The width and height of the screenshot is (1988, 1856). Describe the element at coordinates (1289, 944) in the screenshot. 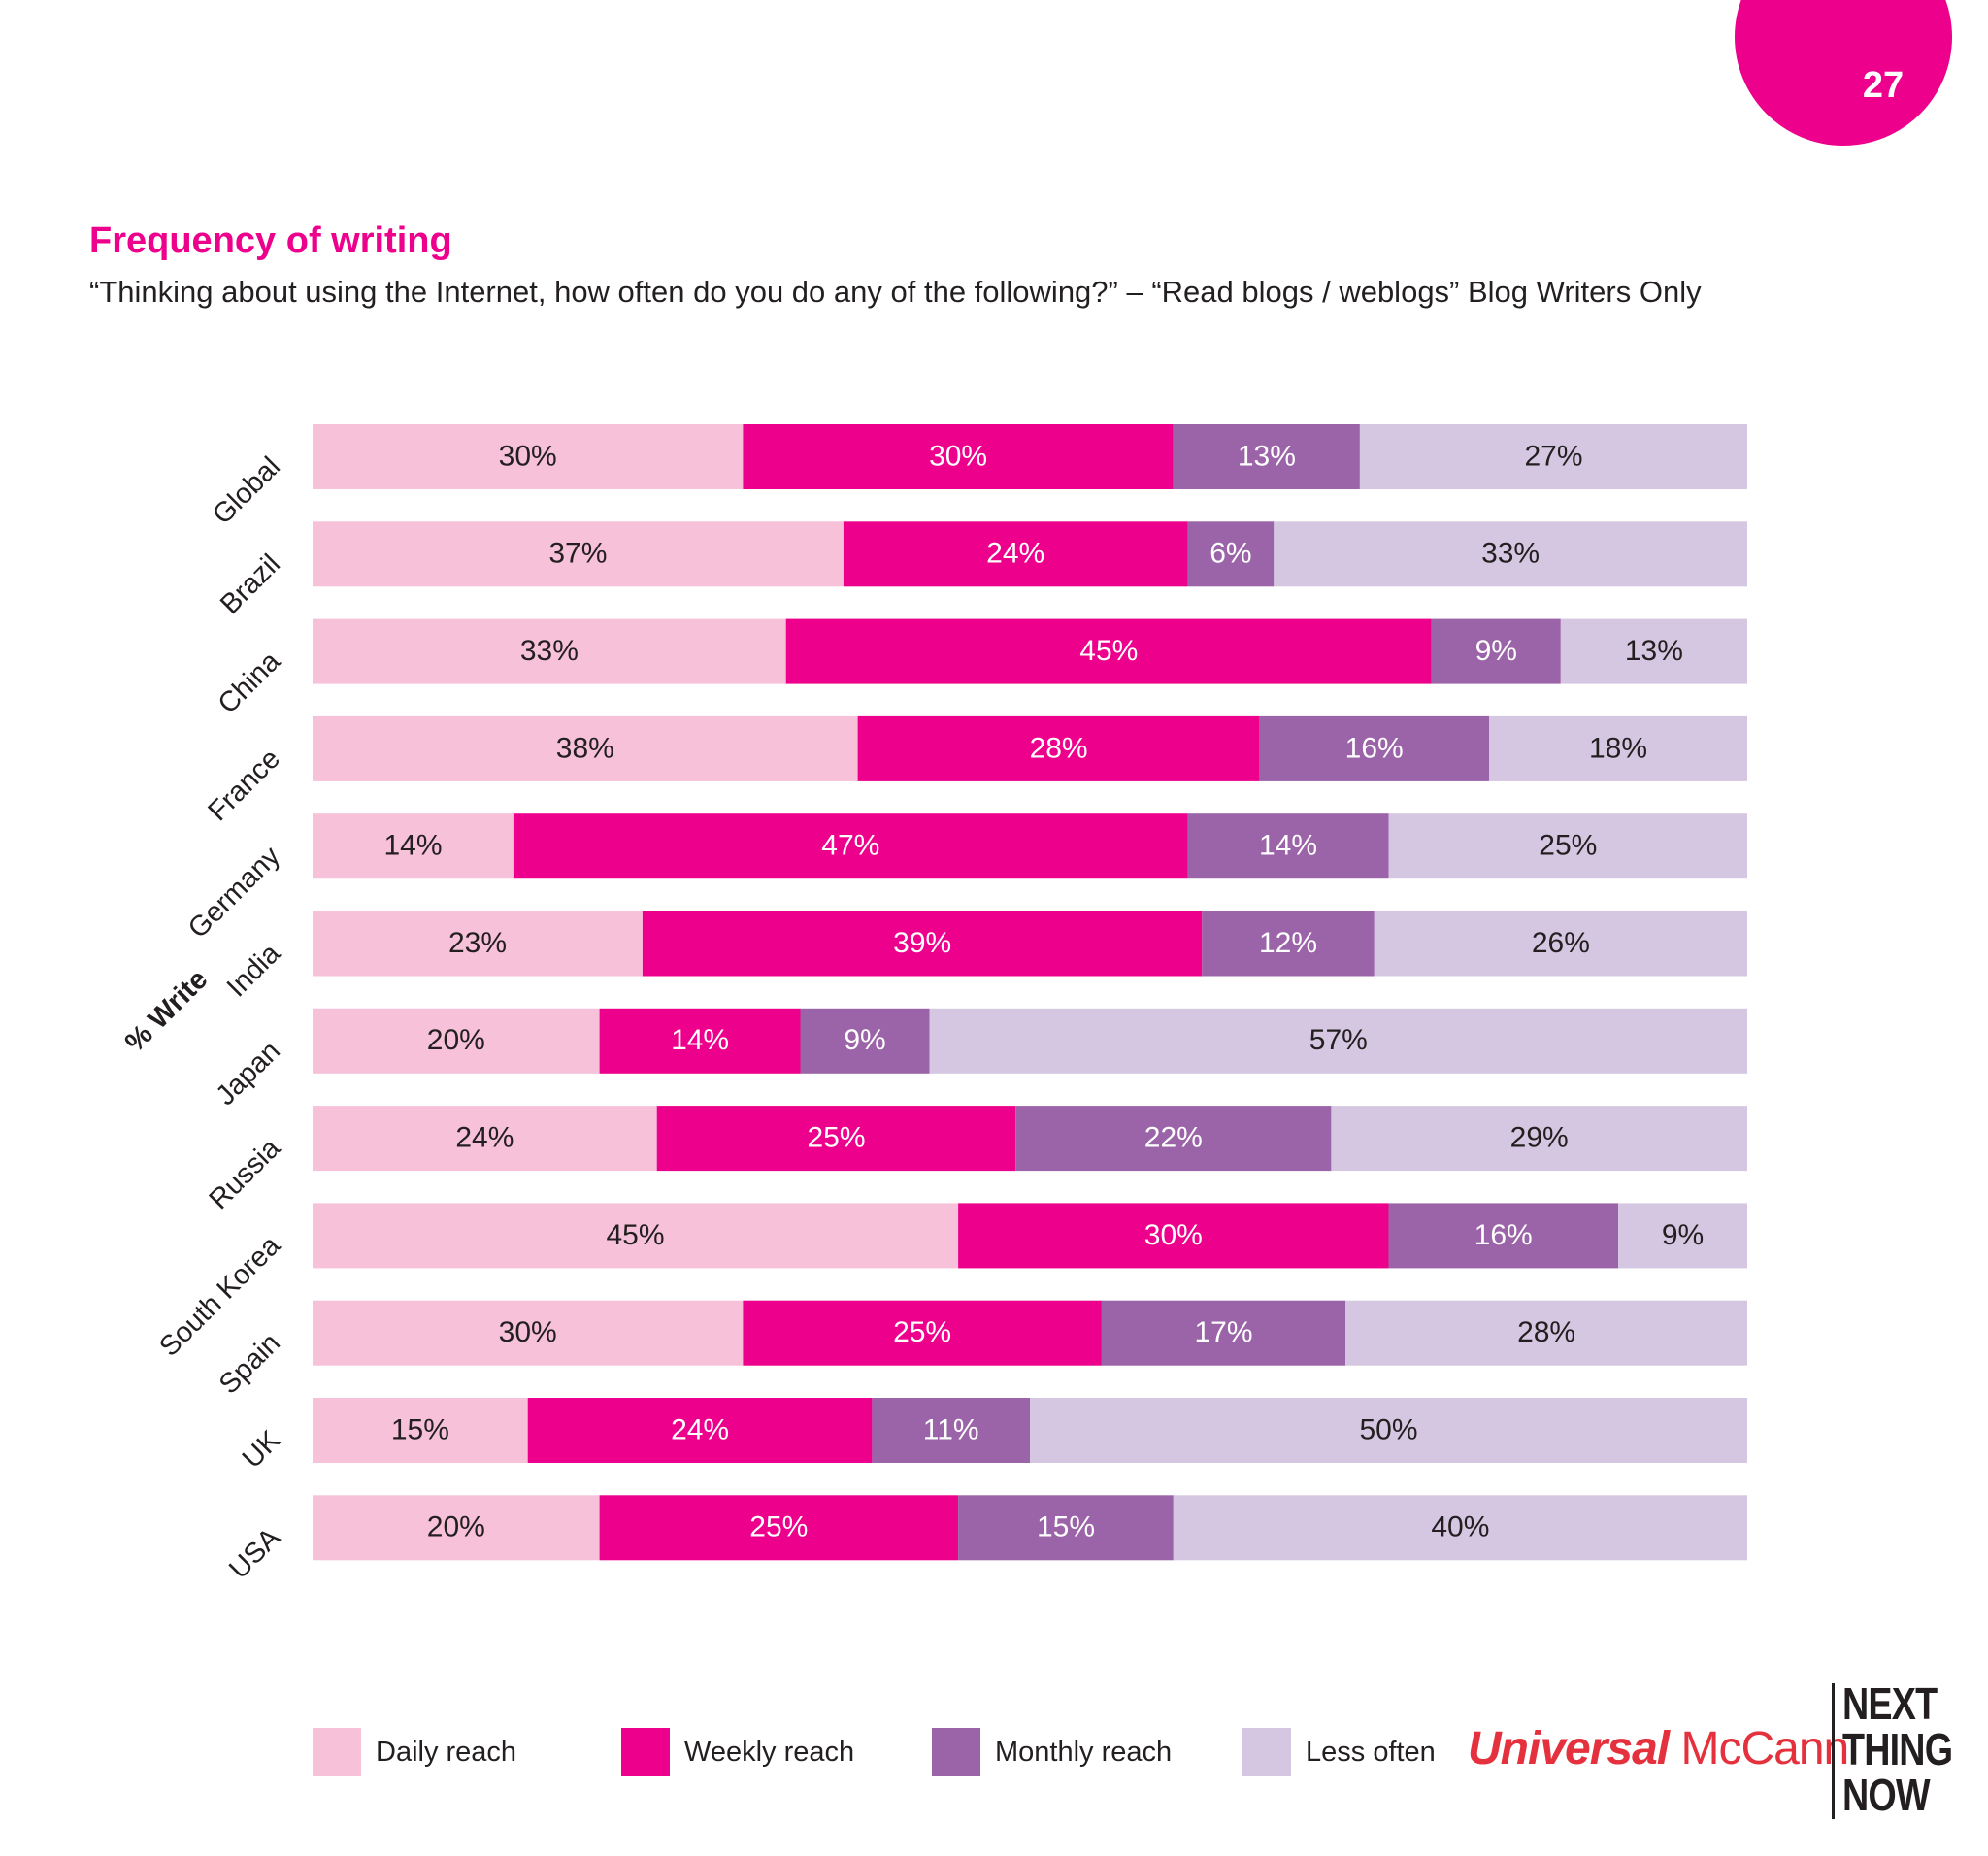

I see `bar-india-monthly-reach` at that location.